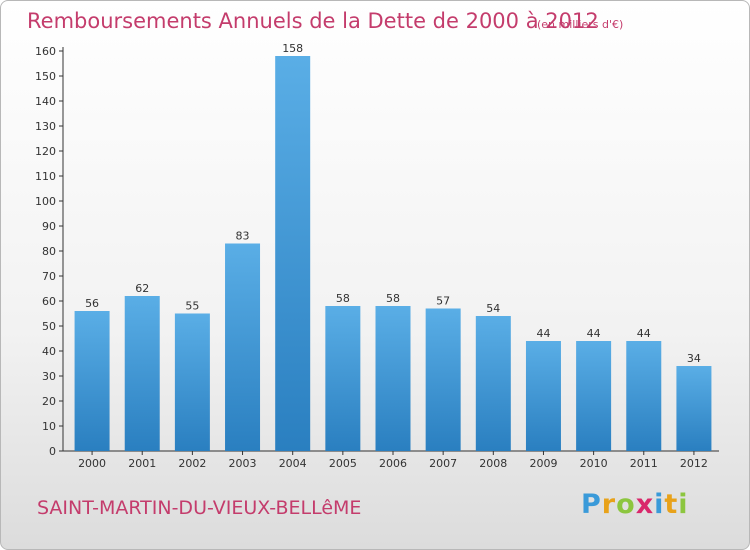 Image resolution: width=750 pixels, height=550 pixels. I want to click on x-tick-label: 2008, so click(493, 463).